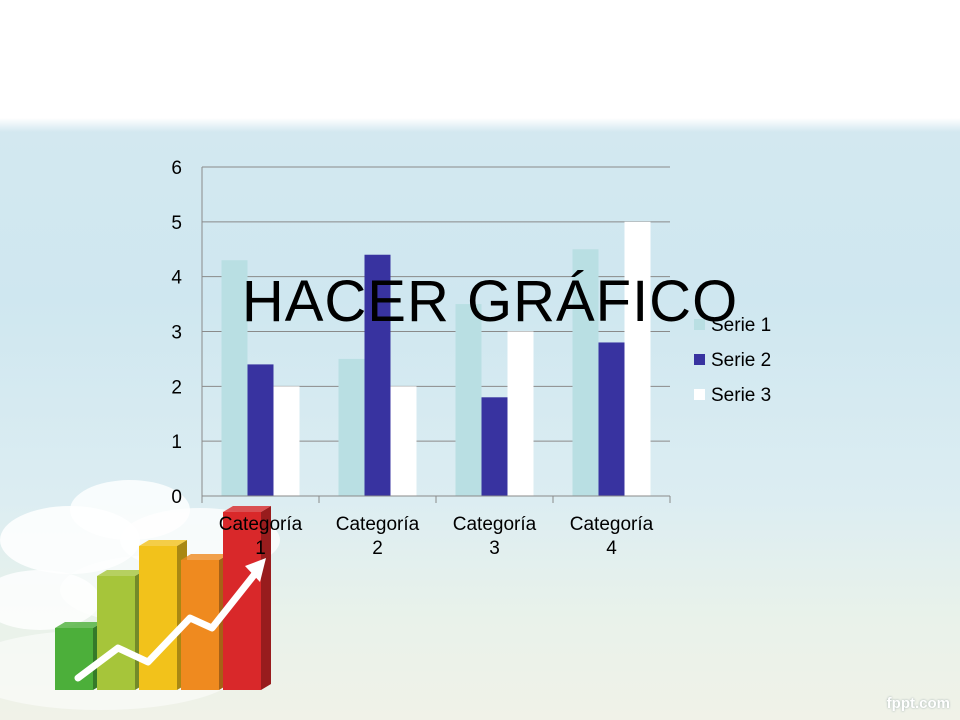 The image size is (960, 720). What do you see at coordinates (612, 536) in the screenshot?
I see `category-label: Categoría 4` at bounding box center [612, 536].